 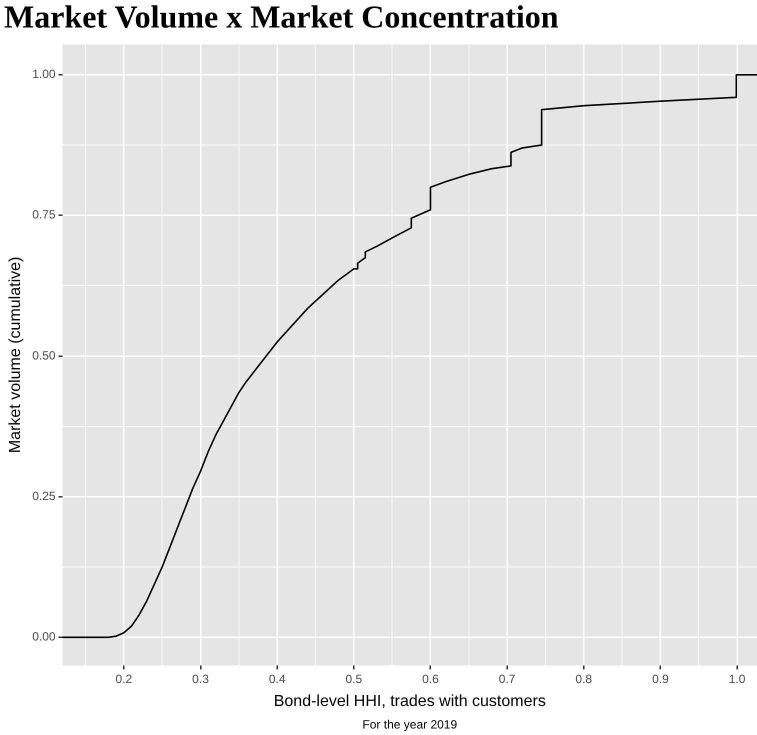 What do you see at coordinates (44, 495) in the screenshot?
I see `y-tick-label: 0.25` at bounding box center [44, 495].